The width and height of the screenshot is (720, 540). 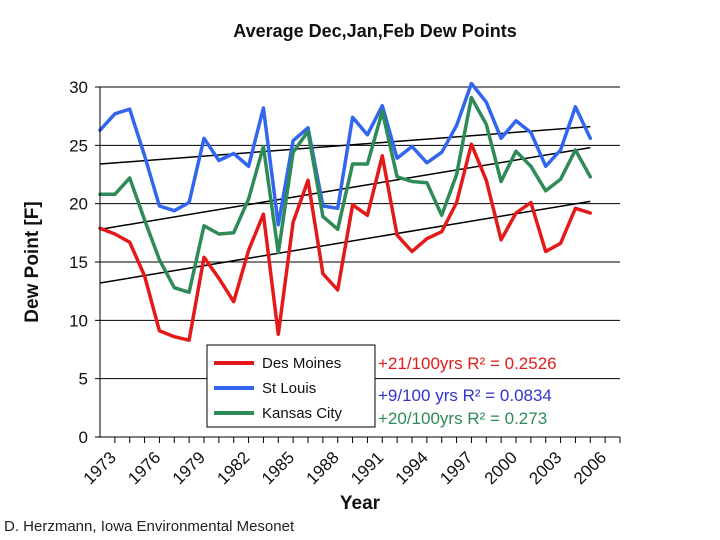 What do you see at coordinates (32, 261) in the screenshot?
I see `y-axis-label: Dew Point [F]` at bounding box center [32, 261].